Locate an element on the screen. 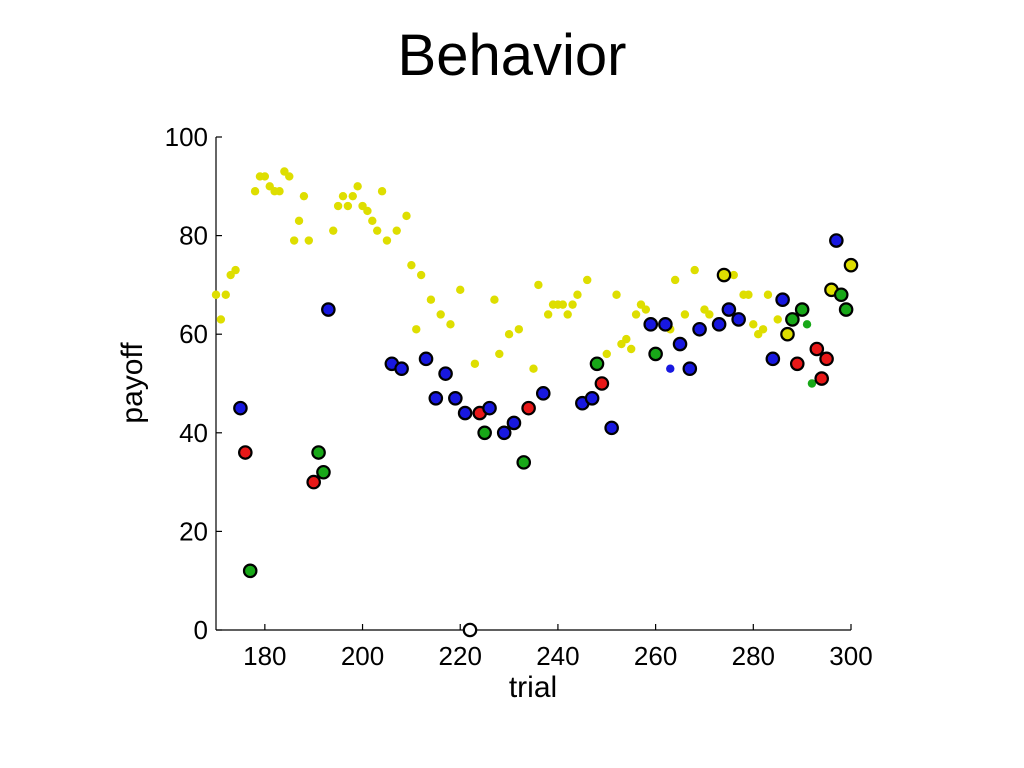  chart-title: Behavior is located at coordinates (512, 55).